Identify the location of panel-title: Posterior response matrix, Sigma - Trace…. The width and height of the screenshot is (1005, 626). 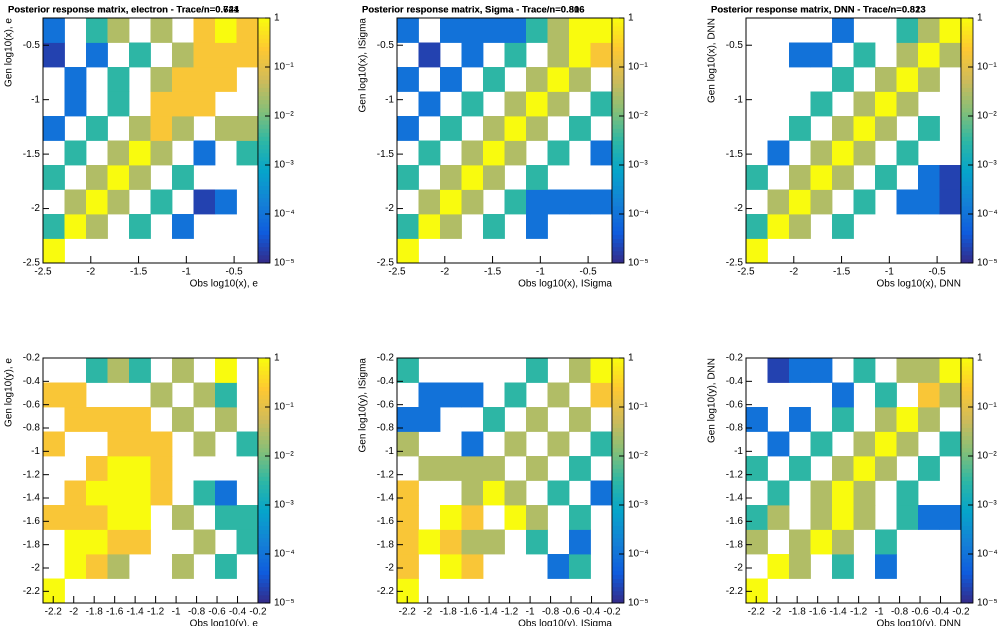
(473, 10).